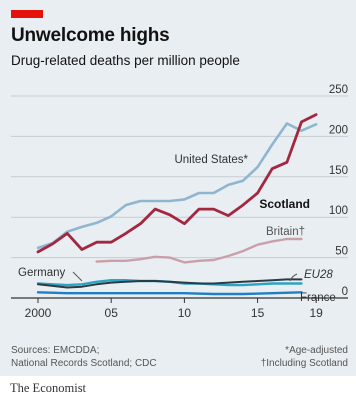 This screenshot has height=399, width=356. Describe the element at coordinates (338, 171) in the screenshot. I see `y-tick-label: 150` at that location.